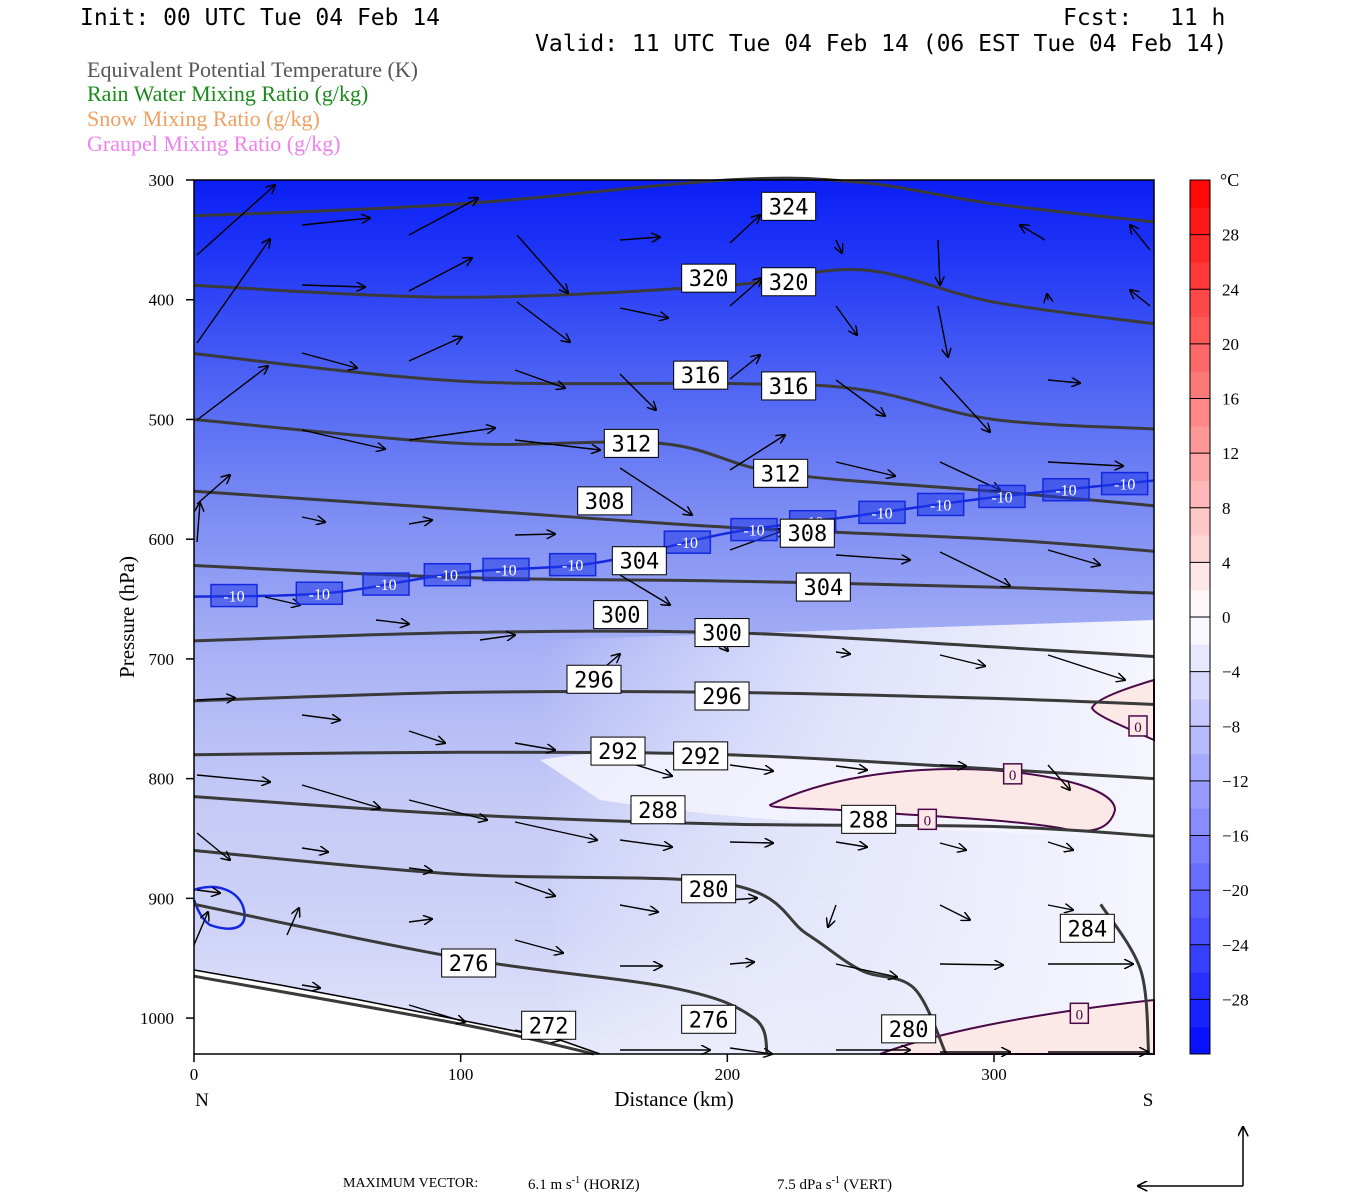 The width and height of the screenshot is (1350, 1200). What do you see at coordinates (252, 69) in the screenshot?
I see `legend-equivalent-potential-temperature: Equivalent Potential Temperature (K)` at bounding box center [252, 69].